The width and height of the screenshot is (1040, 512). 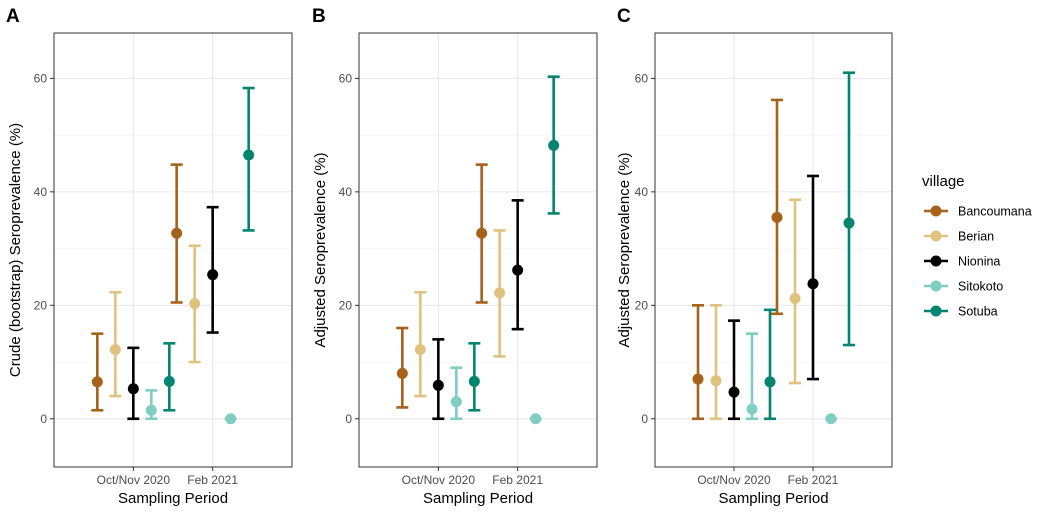 I want to click on legend-item-bancoumana: Bancoumana, so click(x=978, y=212).